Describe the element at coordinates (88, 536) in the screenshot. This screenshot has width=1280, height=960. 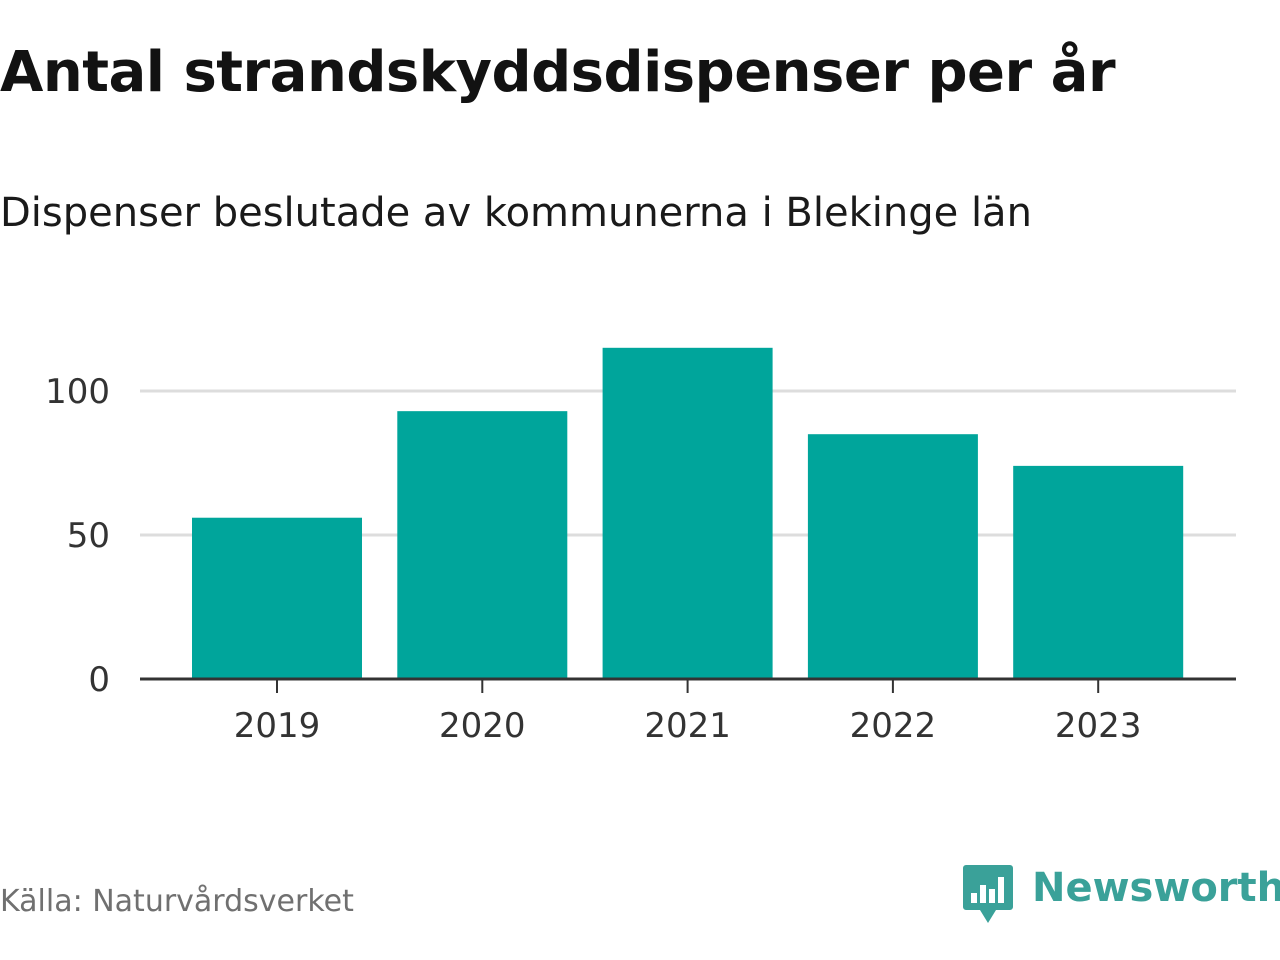
I see `y-tick-label-50: 50` at that location.